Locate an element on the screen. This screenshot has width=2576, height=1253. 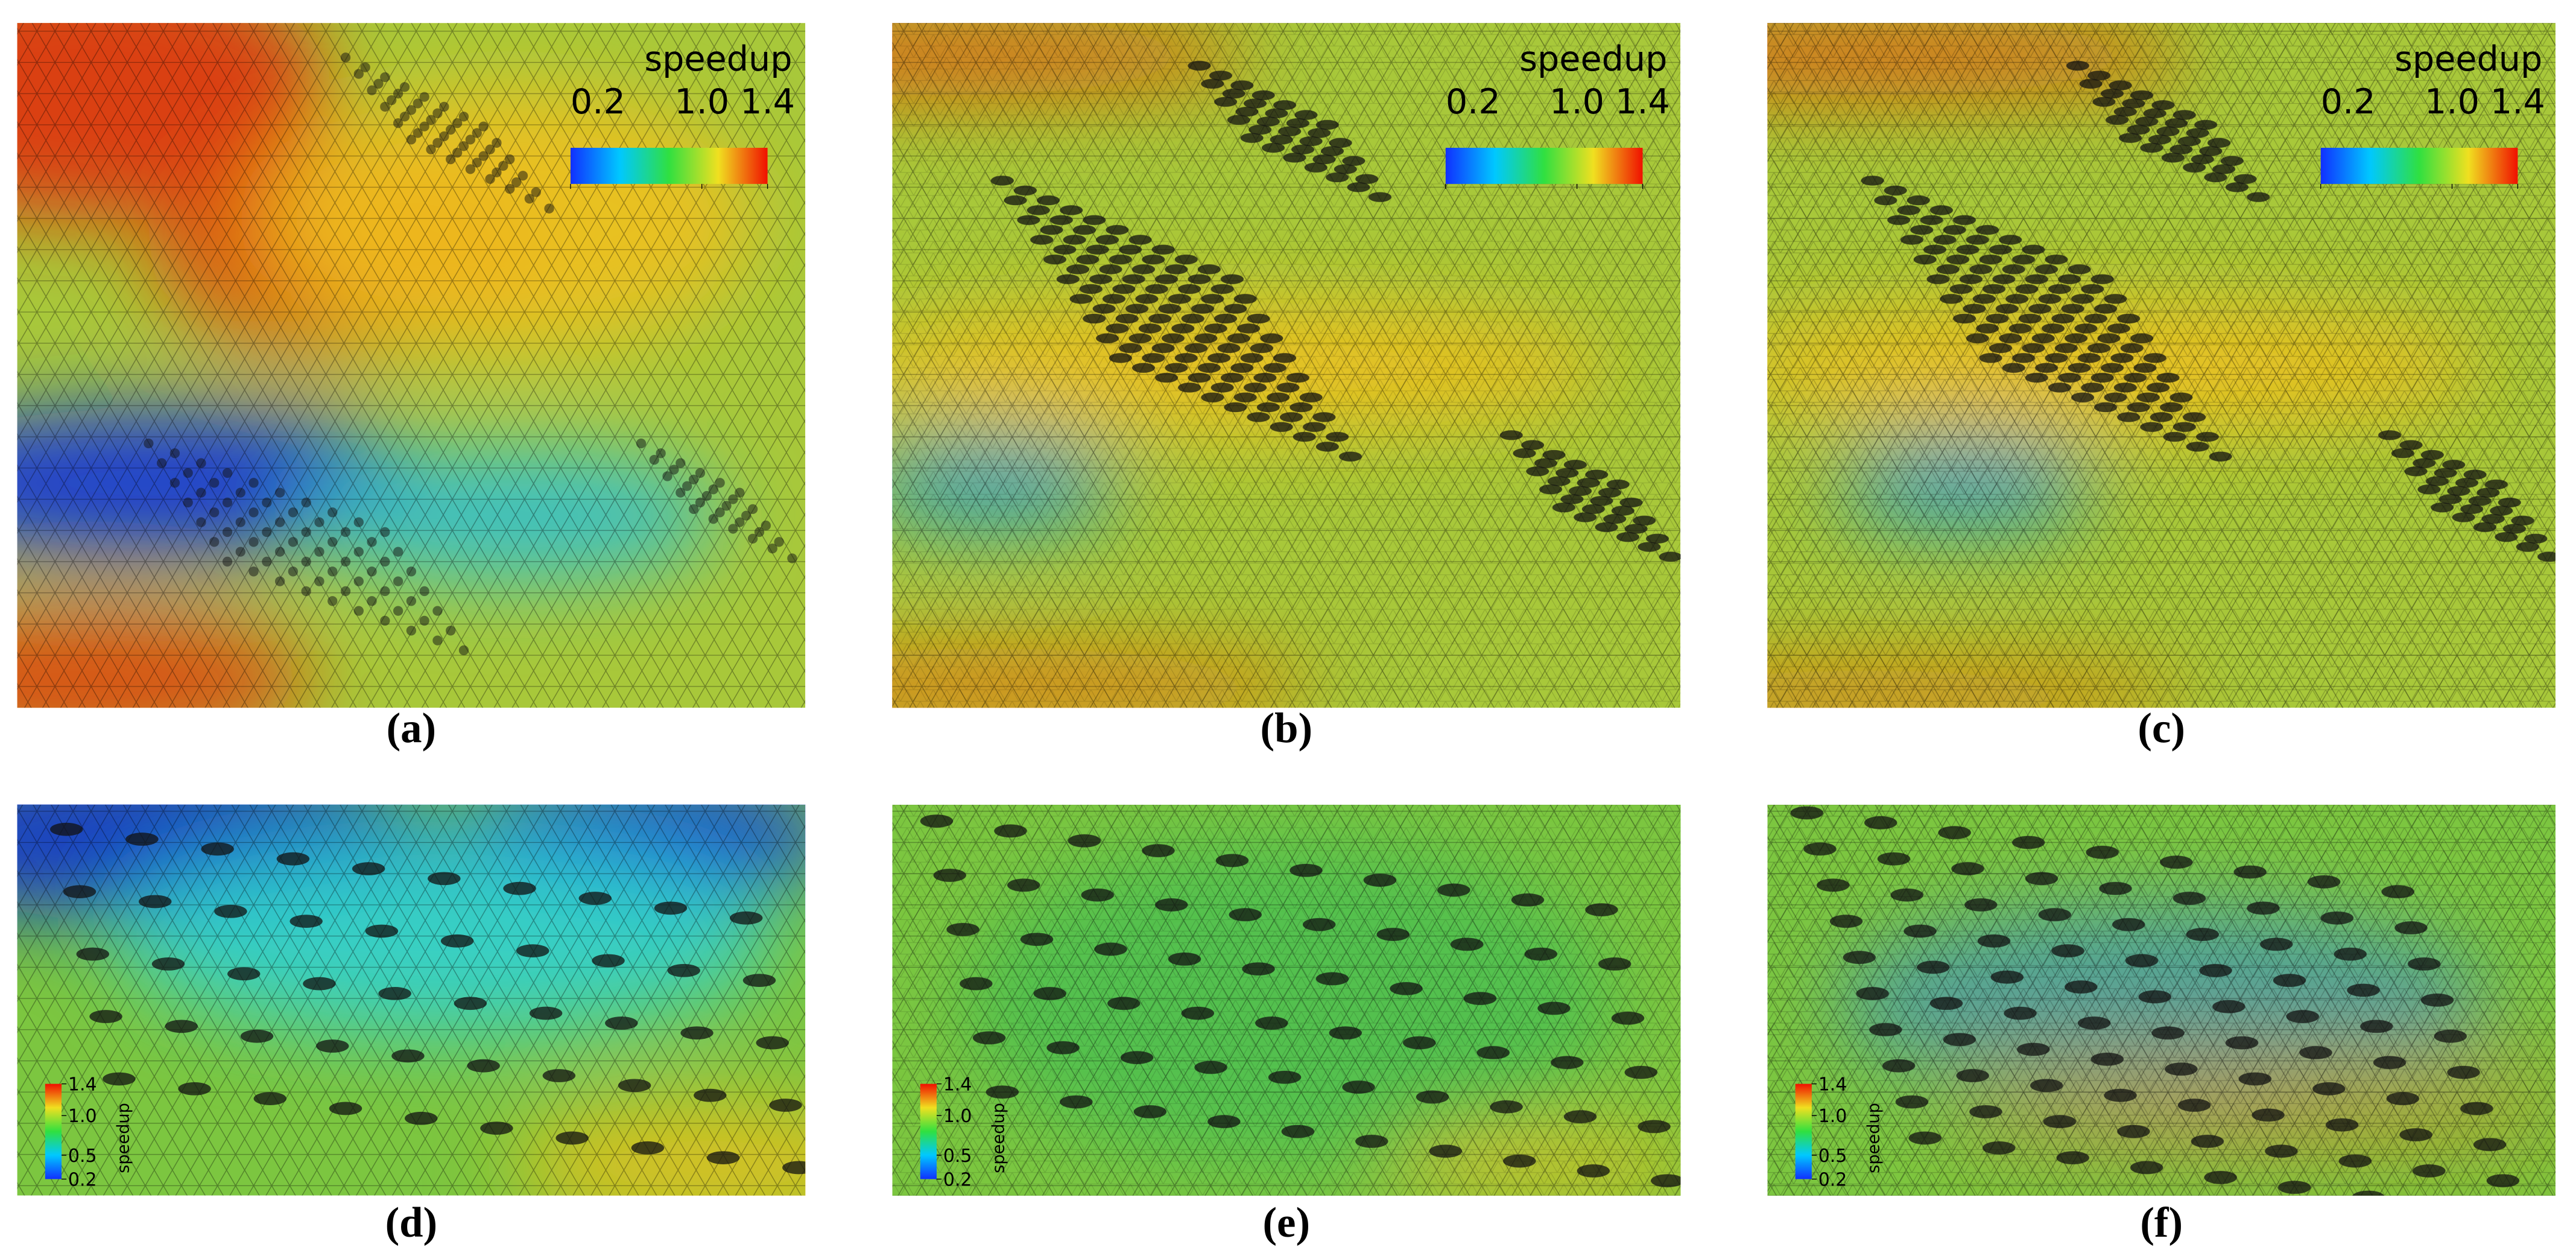
colorbar-tick-label: 0.5 is located at coordinates (1832, 1157).